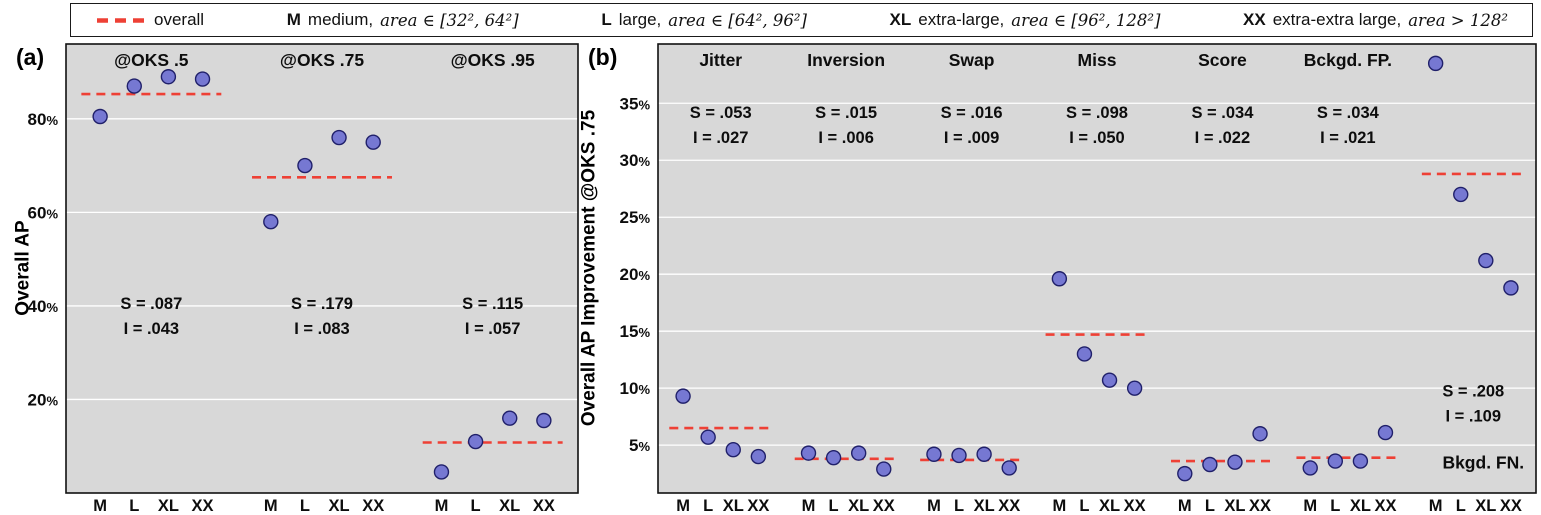 The height and width of the screenshot is (515, 1541). Describe the element at coordinates (340, 19) in the screenshot. I see `legend-desc: medium,` at that location.